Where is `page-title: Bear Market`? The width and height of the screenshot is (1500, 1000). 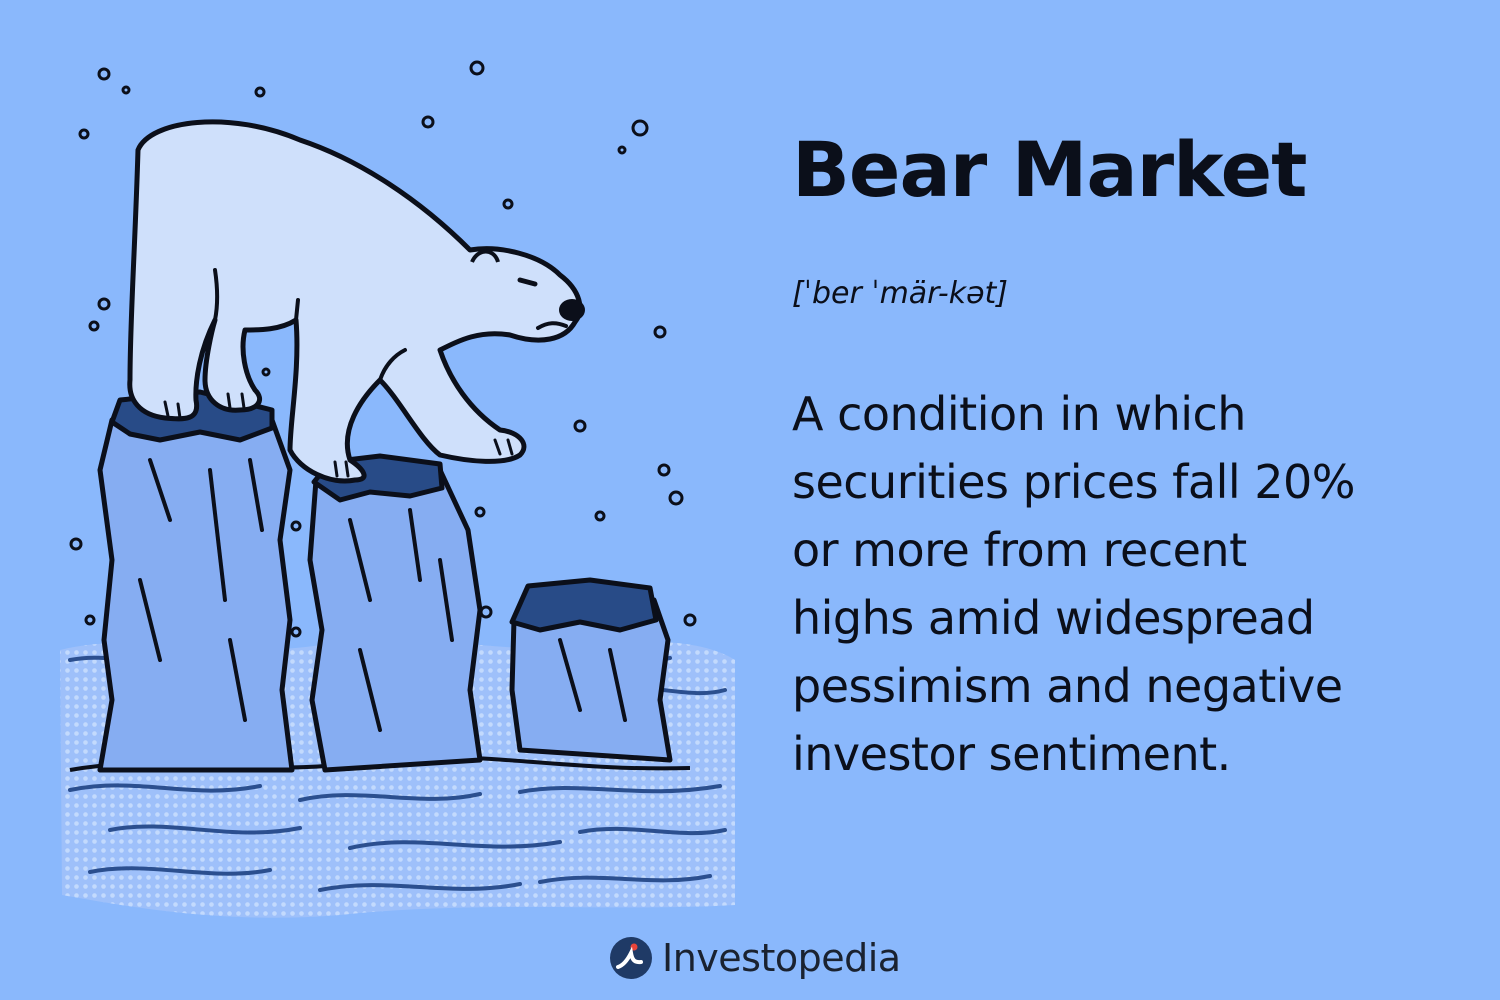 page-title: Bear Market is located at coordinates (1049, 169).